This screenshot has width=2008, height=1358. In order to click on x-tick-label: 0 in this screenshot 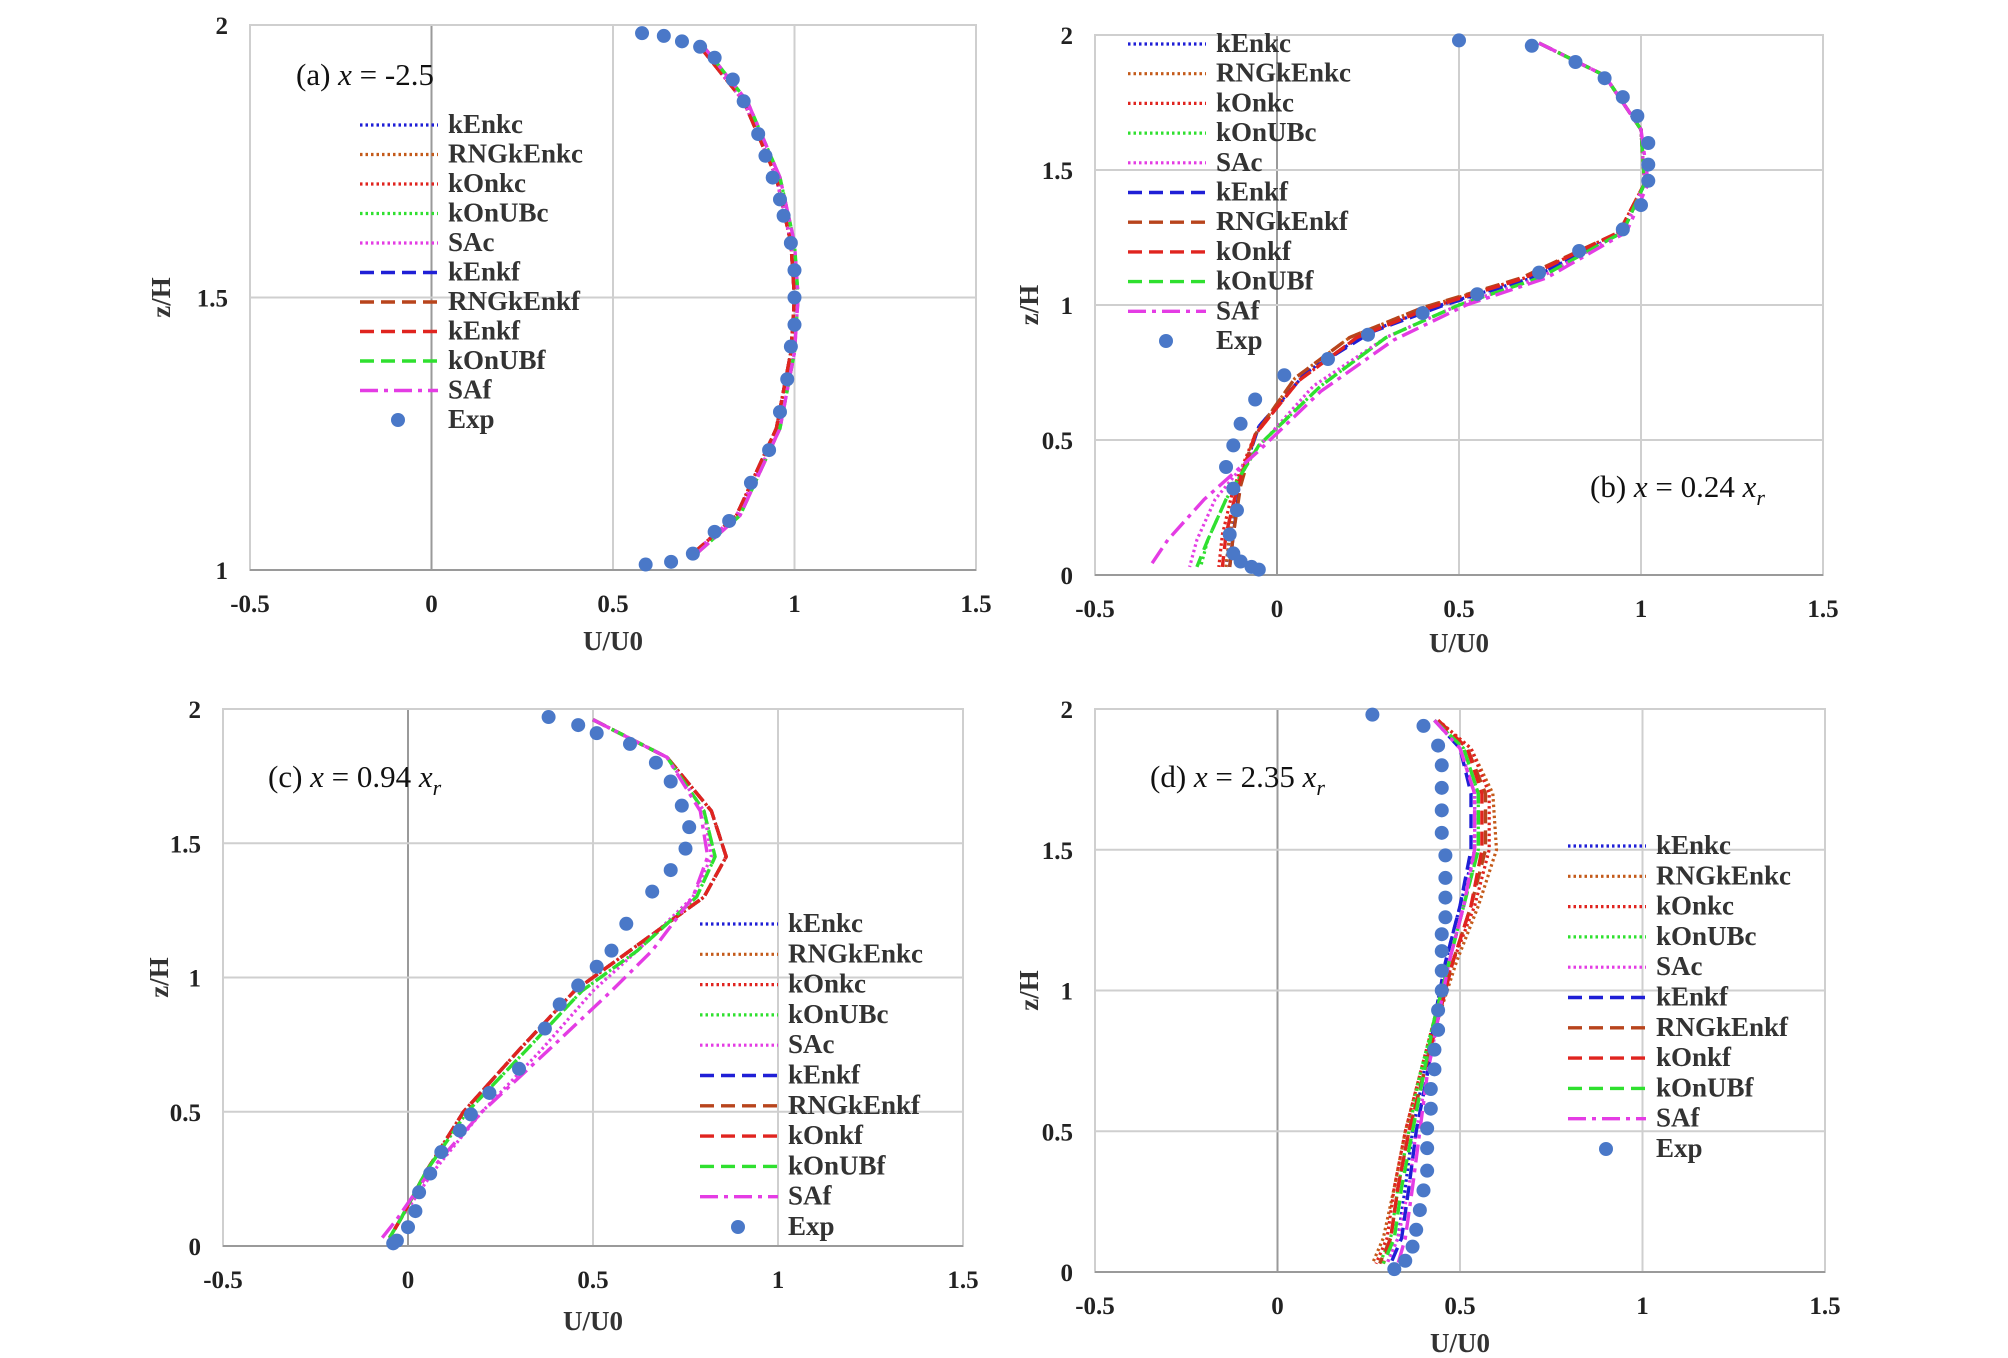, I will do `click(408, 1280)`.